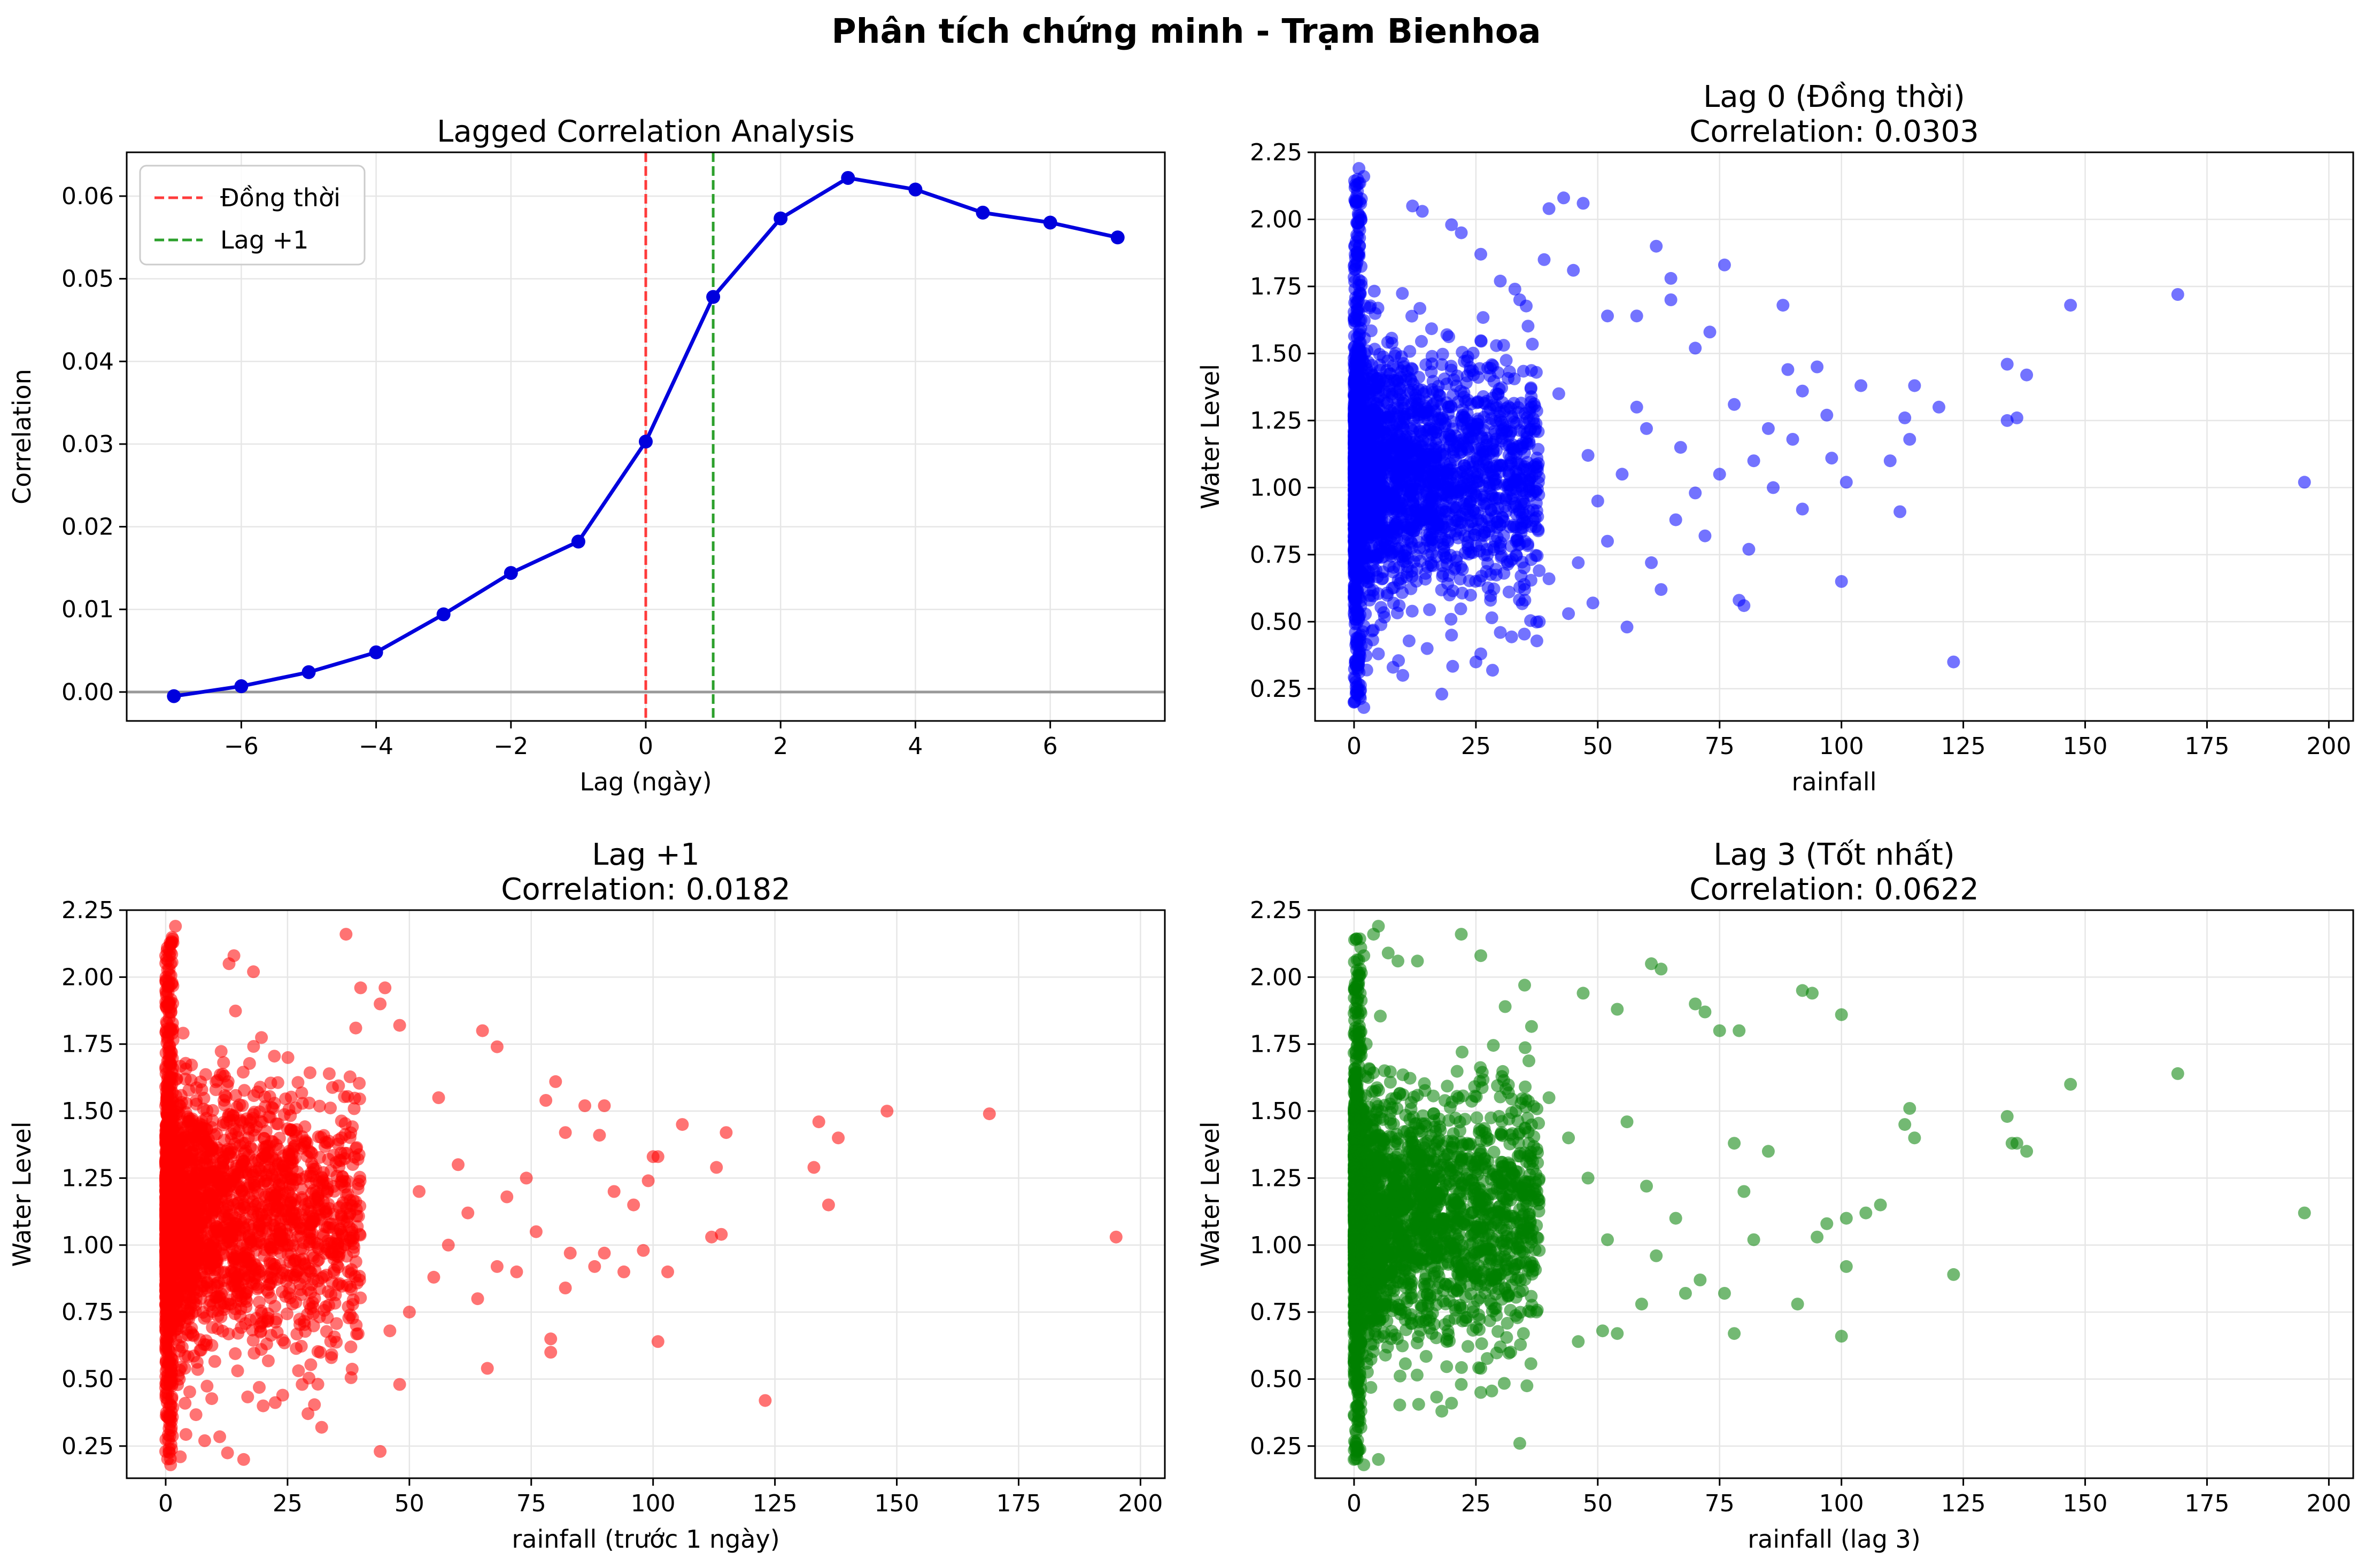 Image resolution: width=2373 pixels, height=1568 pixels. Describe the element at coordinates (1276, 420) in the screenshot. I see `y-tick-label: 1.25` at that location.